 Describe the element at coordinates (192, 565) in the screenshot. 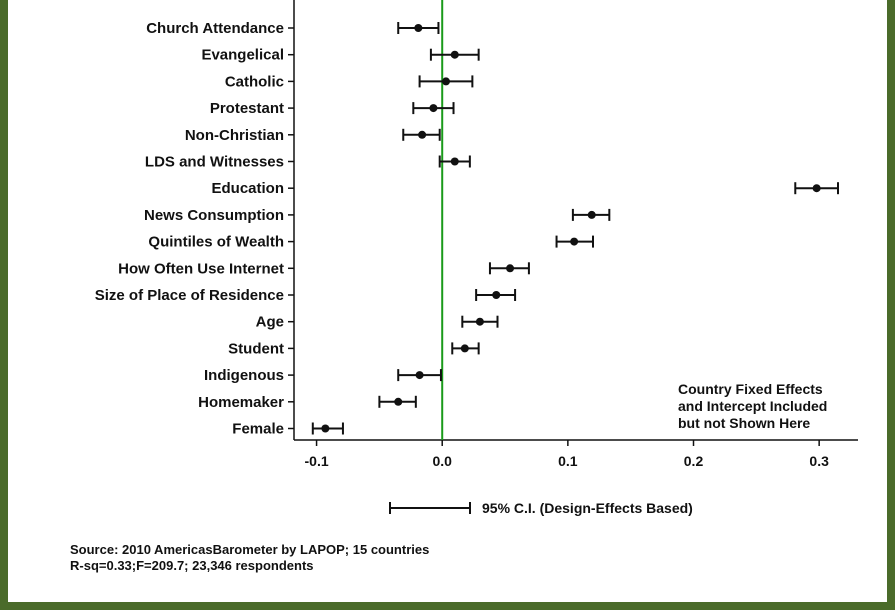

I see `source-line-2: R-sq=0.33;F=209.7; 23,346 respondents` at that location.